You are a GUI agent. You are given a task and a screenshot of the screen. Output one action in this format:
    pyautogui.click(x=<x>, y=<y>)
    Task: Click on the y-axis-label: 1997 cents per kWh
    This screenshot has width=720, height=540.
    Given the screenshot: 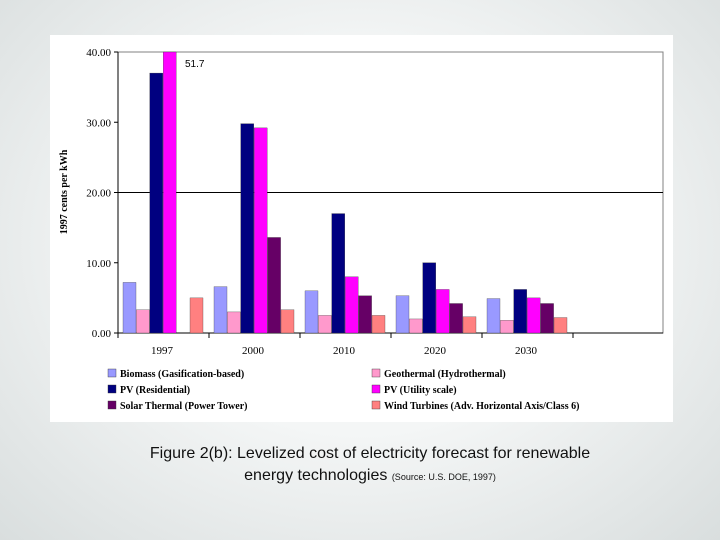 What is the action you would take?
    pyautogui.click(x=64, y=191)
    